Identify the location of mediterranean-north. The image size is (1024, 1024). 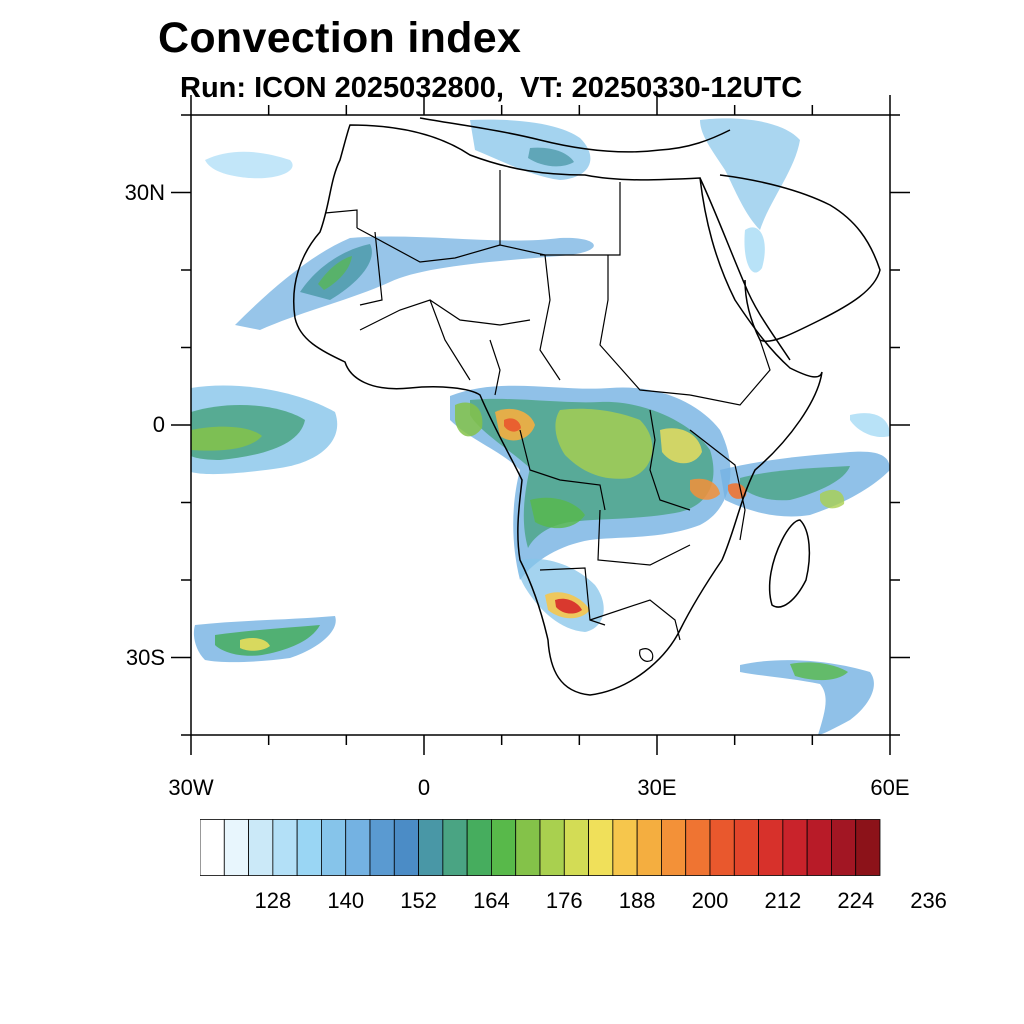
(575, 135).